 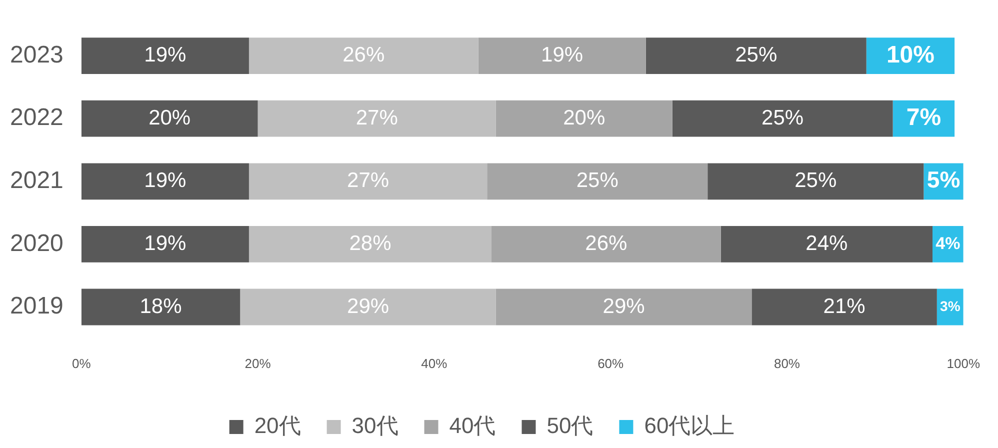 I want to click on y-tick-label: 2019, so click(x=37, y=306).